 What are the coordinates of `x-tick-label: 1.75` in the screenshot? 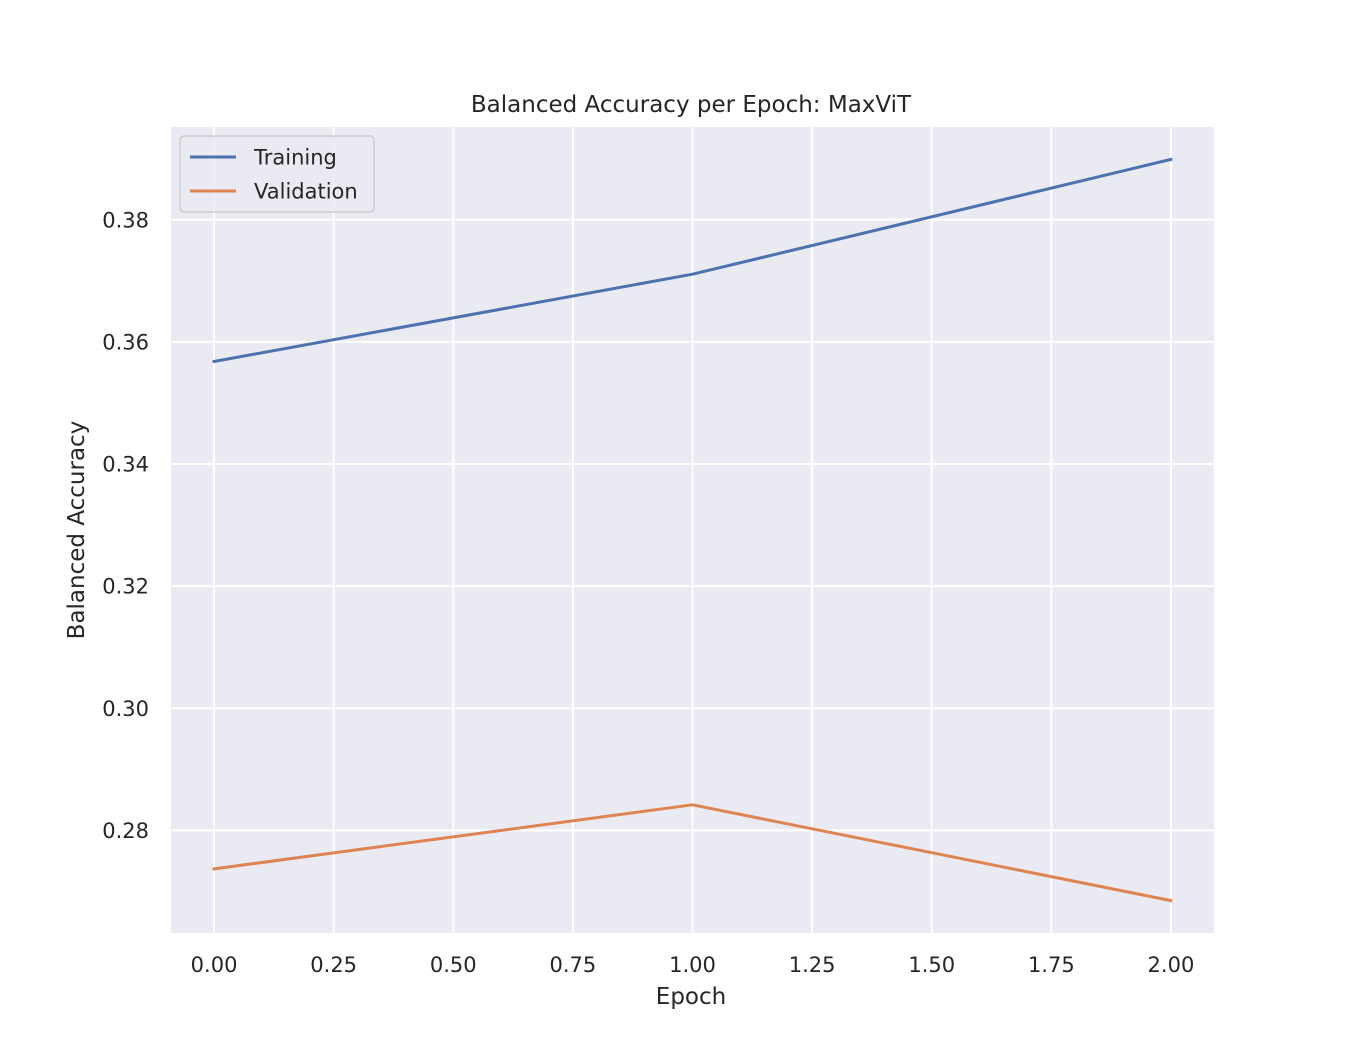 It's located at (1051, 965).